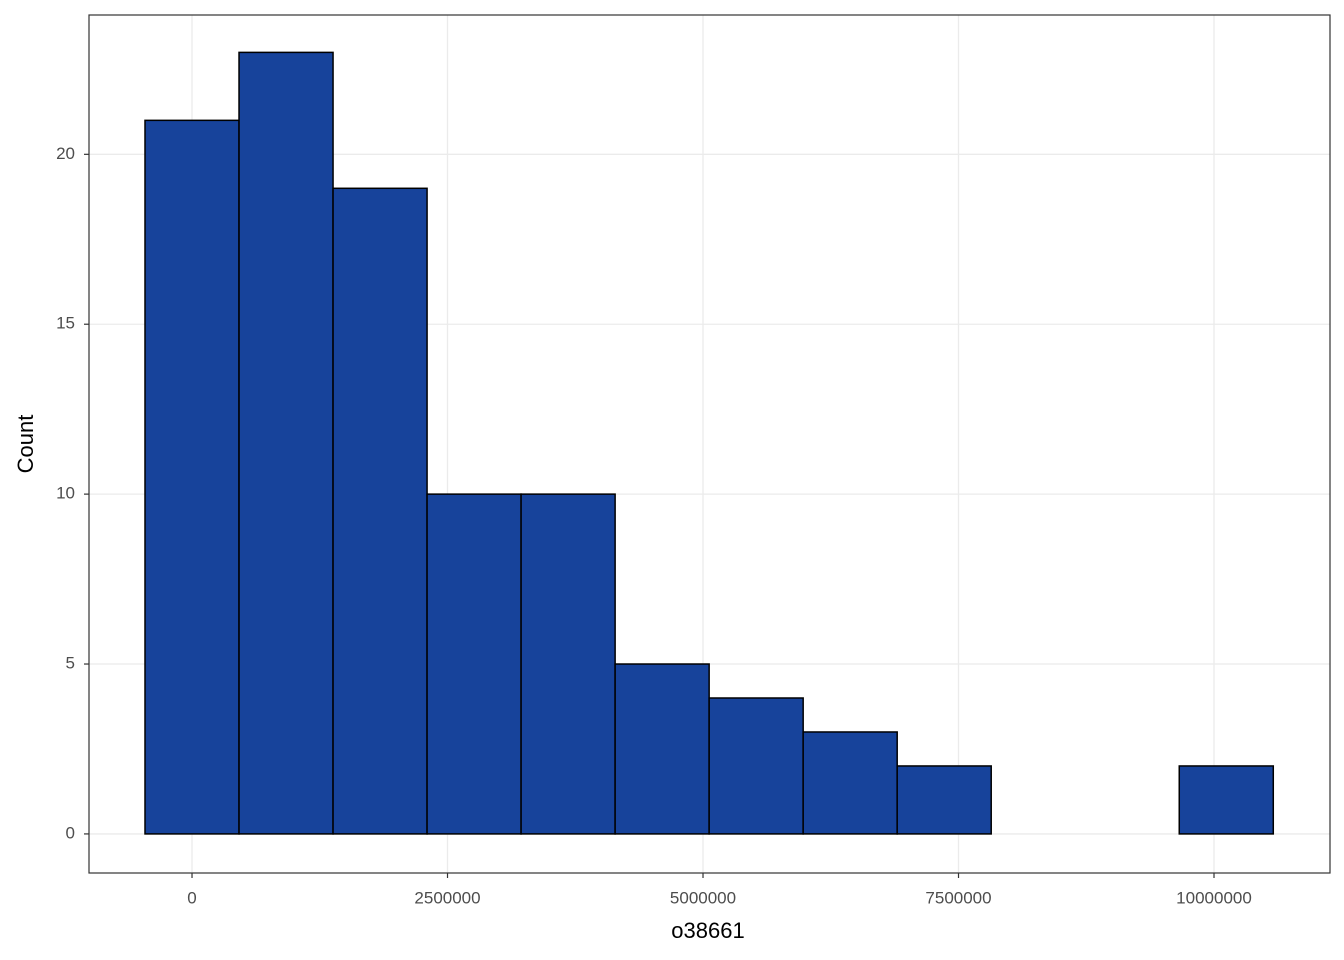 The width and height of the screenshot is (1344, 960). Describe the element at coordinates (1214, 897) in the screenshot. I see `x-tick-label: 10000000` at that location.